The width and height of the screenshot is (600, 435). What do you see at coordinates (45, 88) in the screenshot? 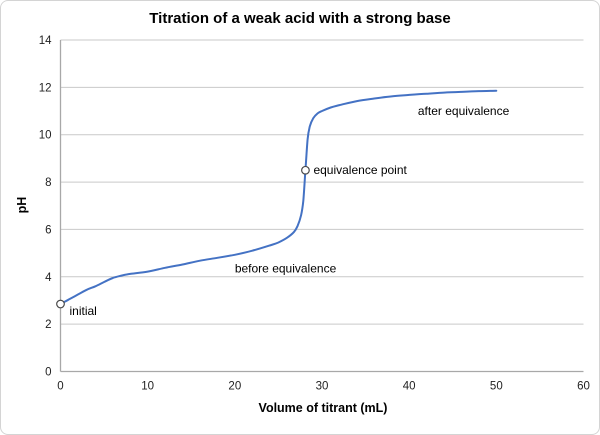
I see `y-tick-label: 12` at bounding box center [45, 88].